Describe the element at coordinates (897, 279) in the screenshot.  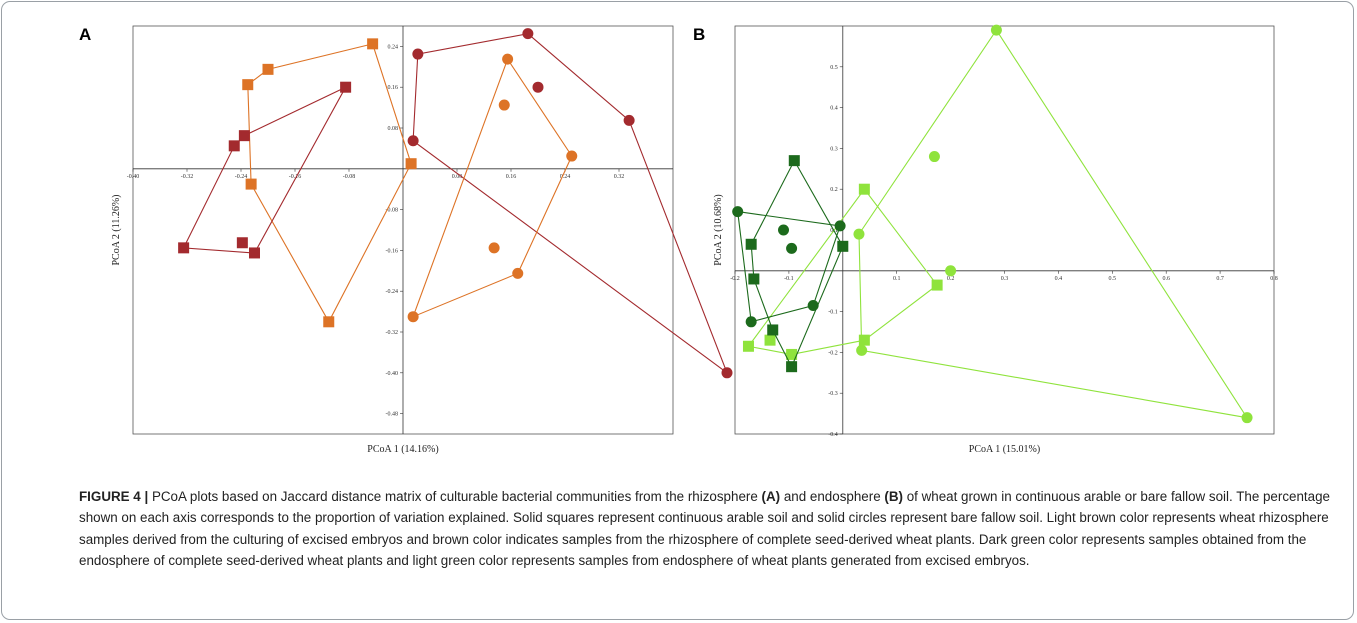
I see `chart-b-x-tick-label: 0.1` at that location.